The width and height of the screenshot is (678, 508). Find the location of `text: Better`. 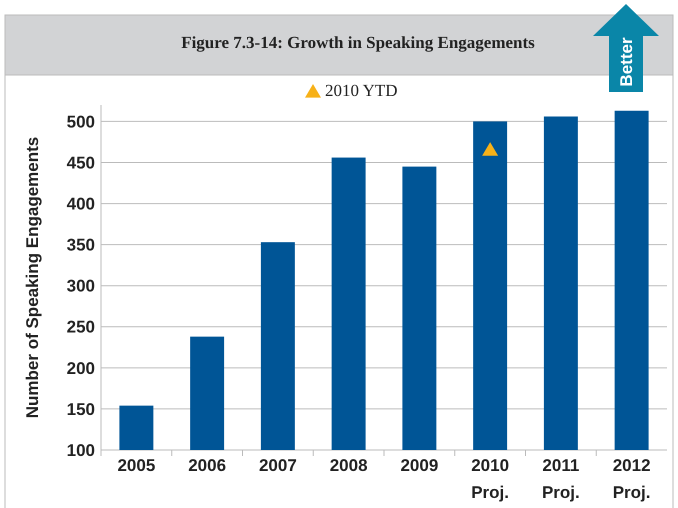

text: Better is located at coordinates (626, 62).